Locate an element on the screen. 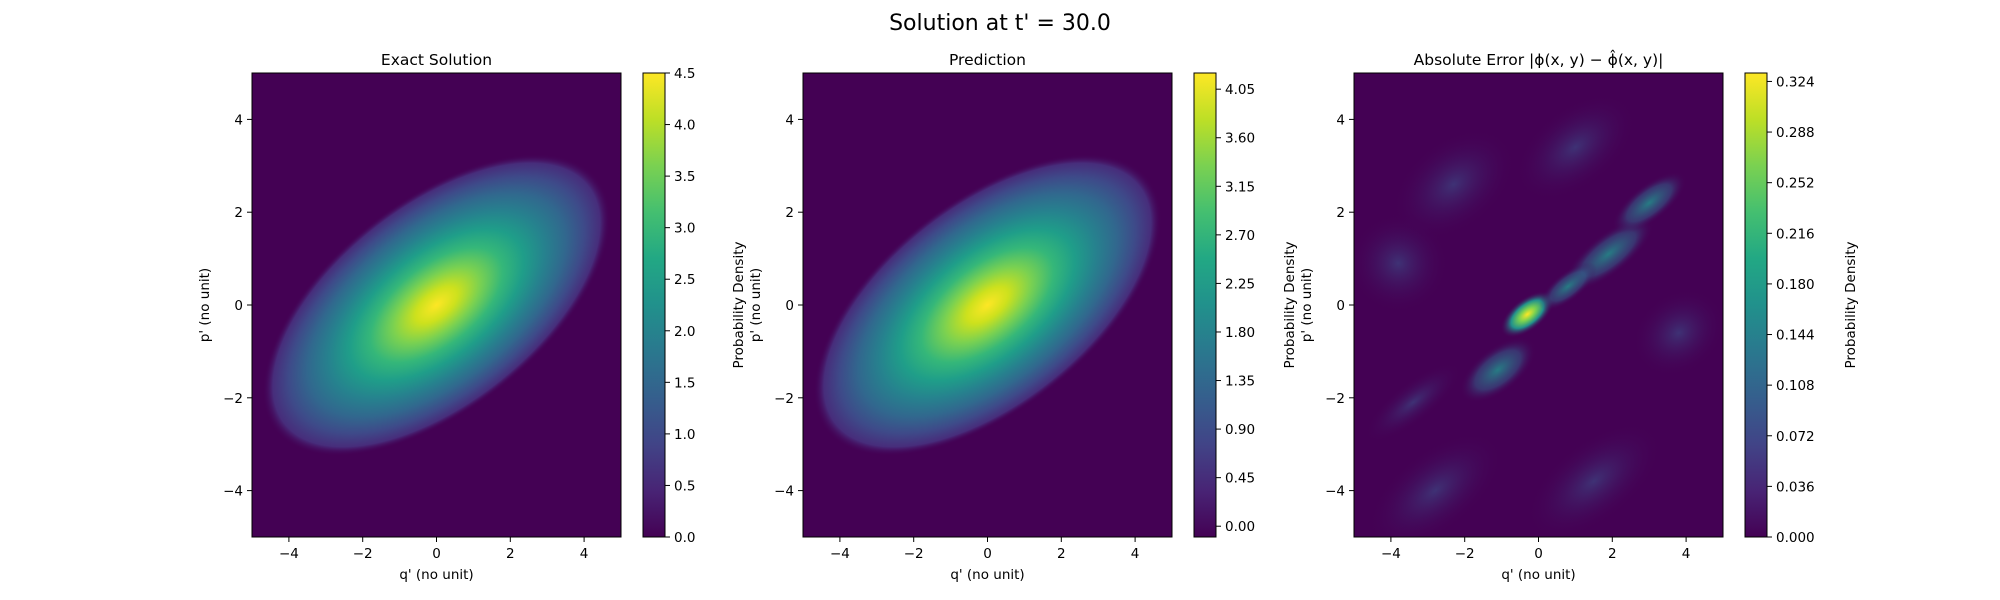 The height and width of the screenshot is (600, 2000). colorbar-tick-label: 0.90 is located at coordinates (1240, 430).